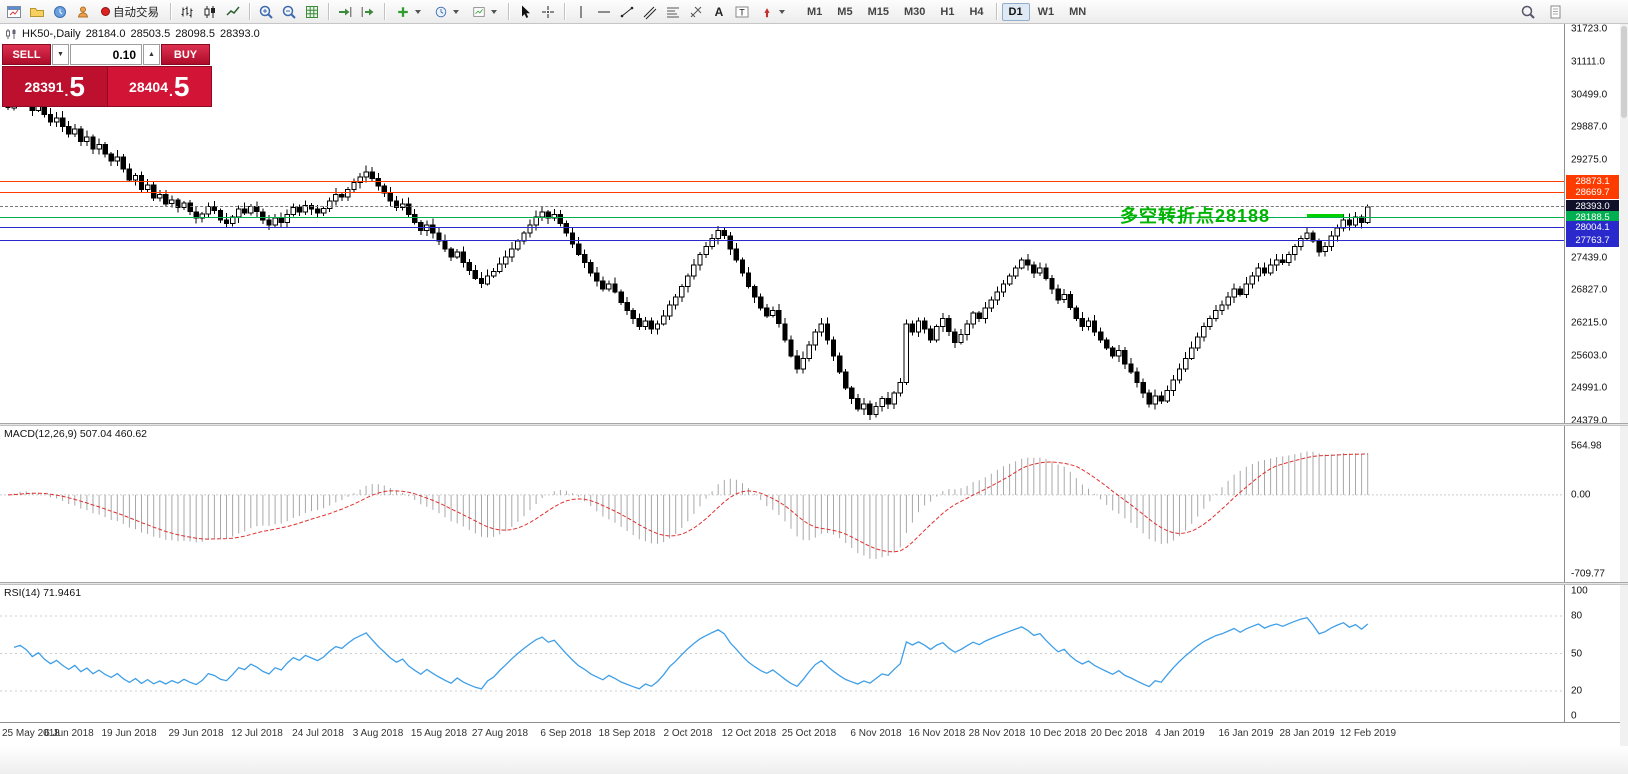 Image resolution: width=1628 pixels, height=774 pixels. I want to click on parallel-channel-icon, so click(650, 12).